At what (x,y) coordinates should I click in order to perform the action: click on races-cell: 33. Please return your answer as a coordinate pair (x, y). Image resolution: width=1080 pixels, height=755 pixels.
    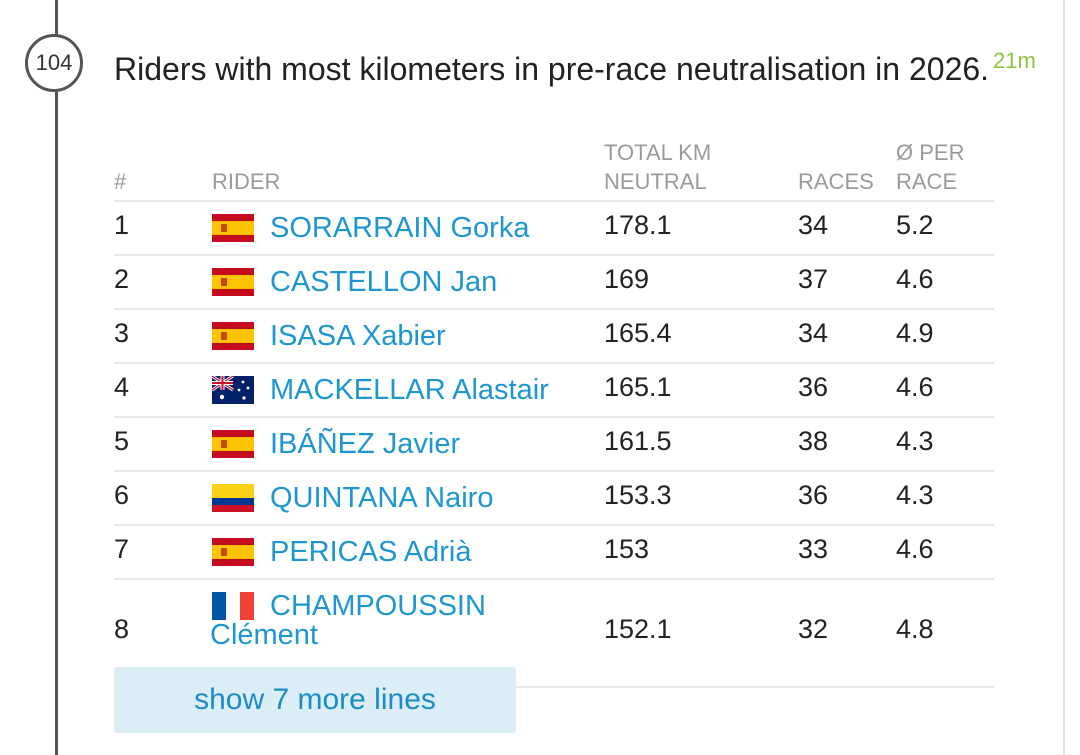
    Looking at the image, I should click on (813, 549).